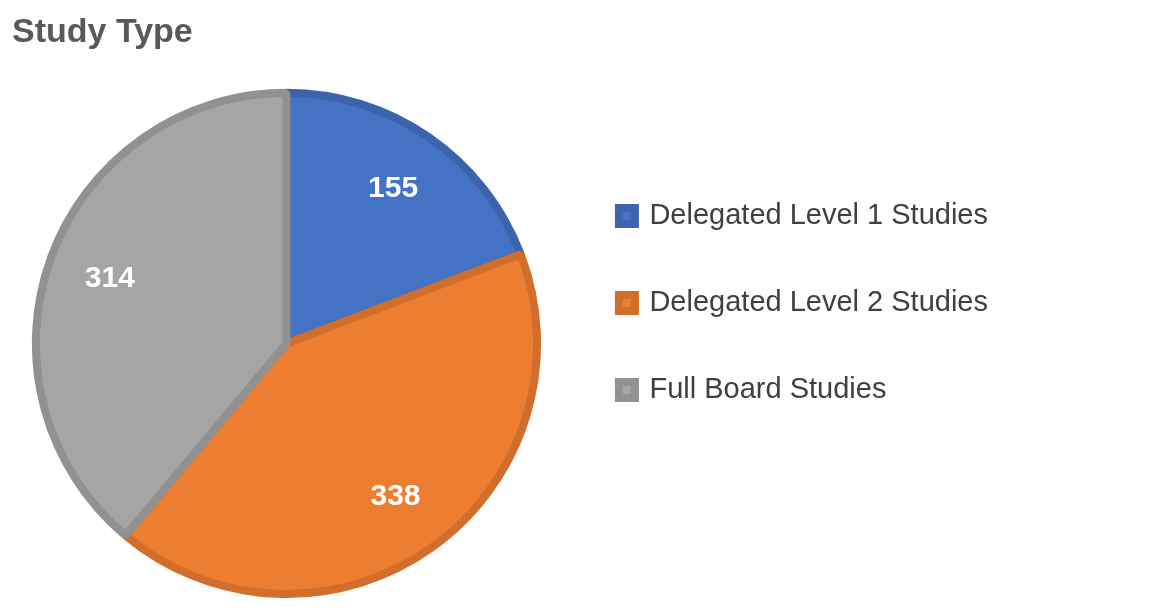  Describe the element at coordinates (768, 388) in the screenshot. I see `legend-label: Full Board Studies` at that location.